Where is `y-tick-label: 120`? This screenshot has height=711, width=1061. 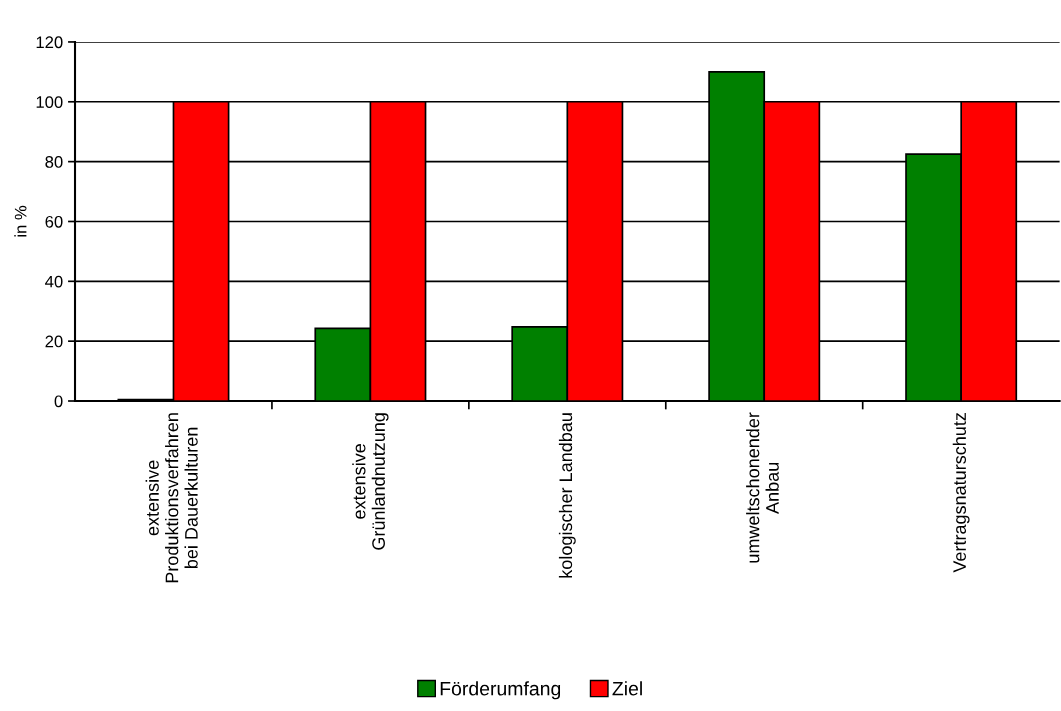
y-tick-label: 120 is located at coordinates (49, 42).